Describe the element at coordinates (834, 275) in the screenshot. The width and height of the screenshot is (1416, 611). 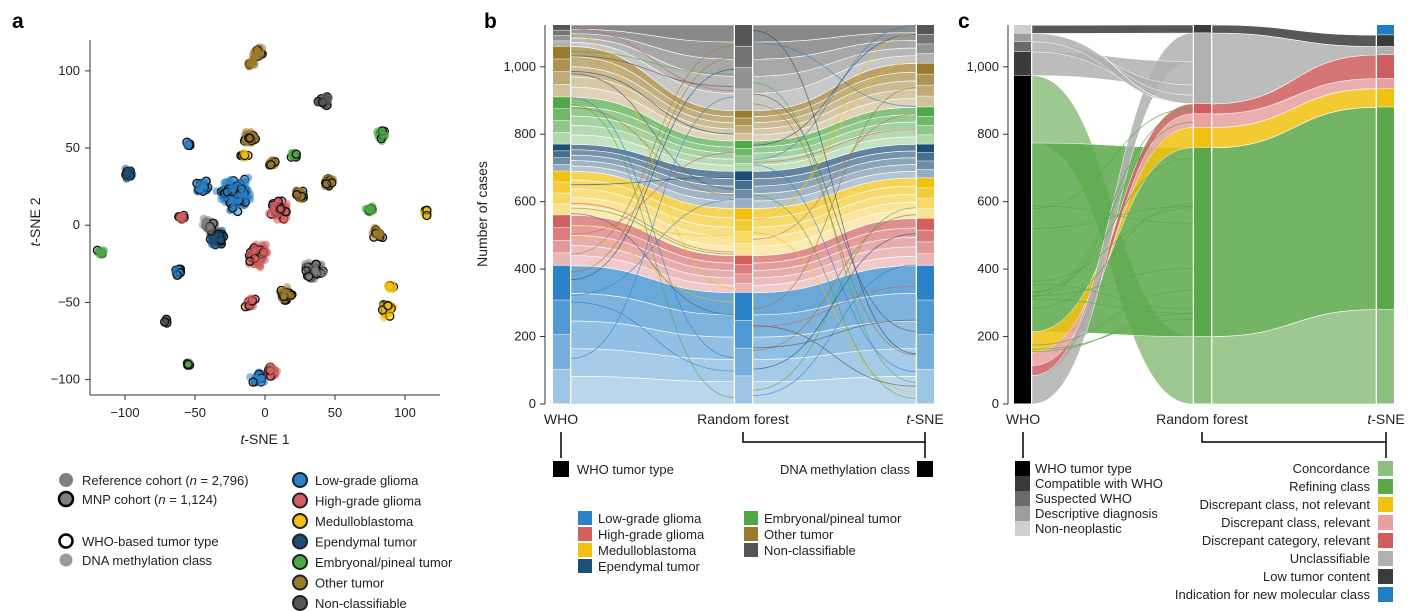
I see `b-flow-high-grade-glioma` at that location.